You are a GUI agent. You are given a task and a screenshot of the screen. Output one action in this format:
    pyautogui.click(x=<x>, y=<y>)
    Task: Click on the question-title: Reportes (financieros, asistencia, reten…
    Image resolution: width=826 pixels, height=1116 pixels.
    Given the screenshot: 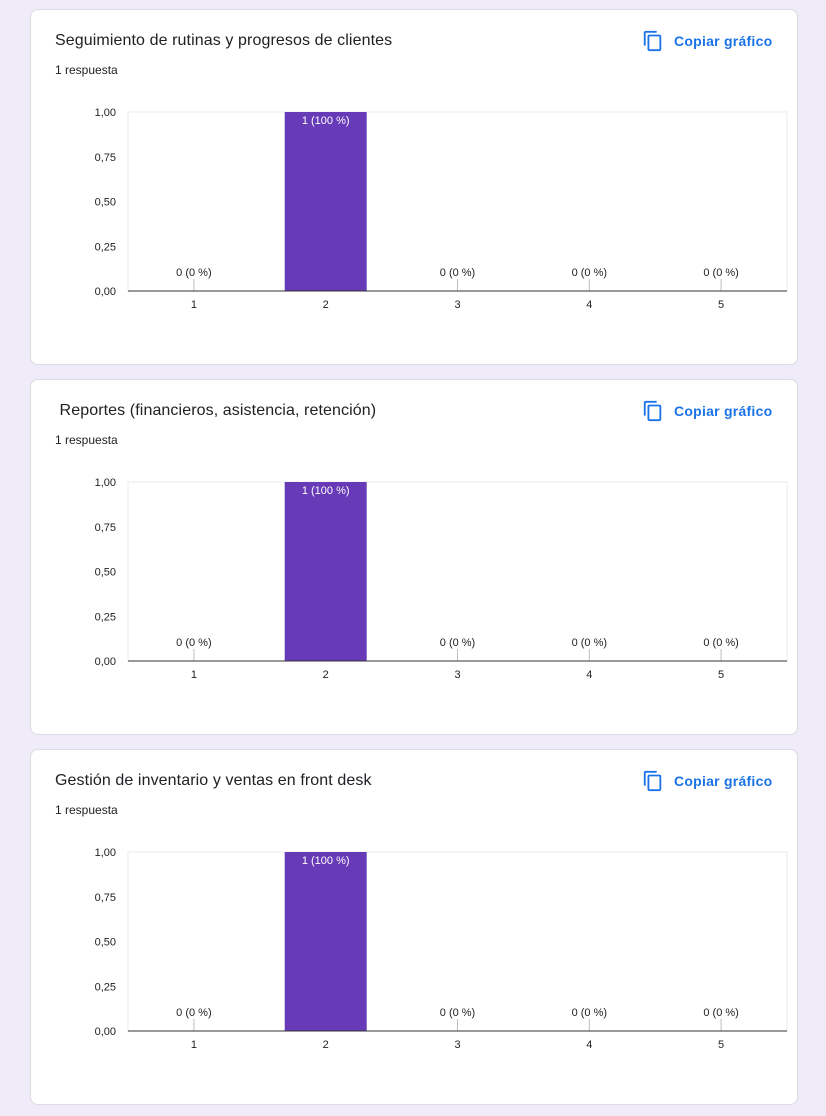 What is the action you would take?
    pyautogui.click(x=216, y=410)
    